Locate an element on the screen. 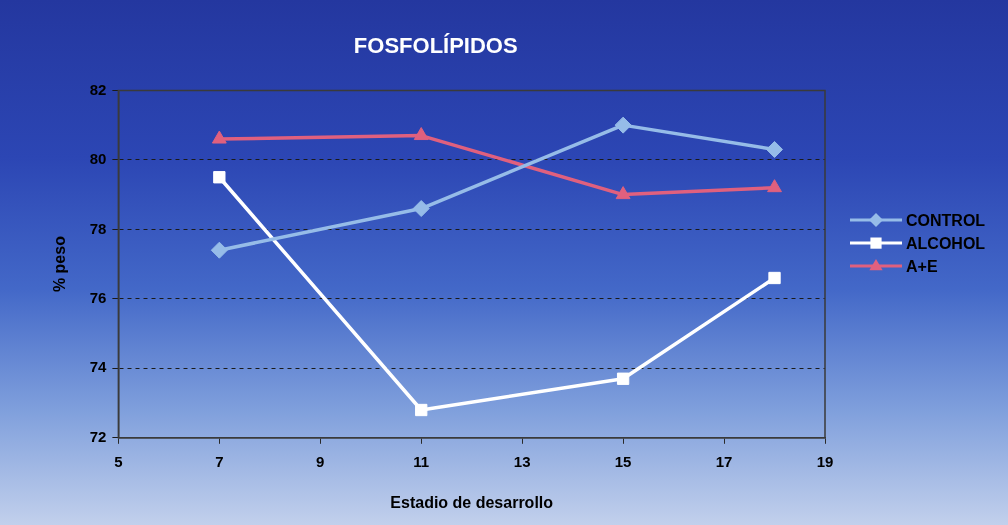  legend-label: A+E is located at coordinates (922, 266).